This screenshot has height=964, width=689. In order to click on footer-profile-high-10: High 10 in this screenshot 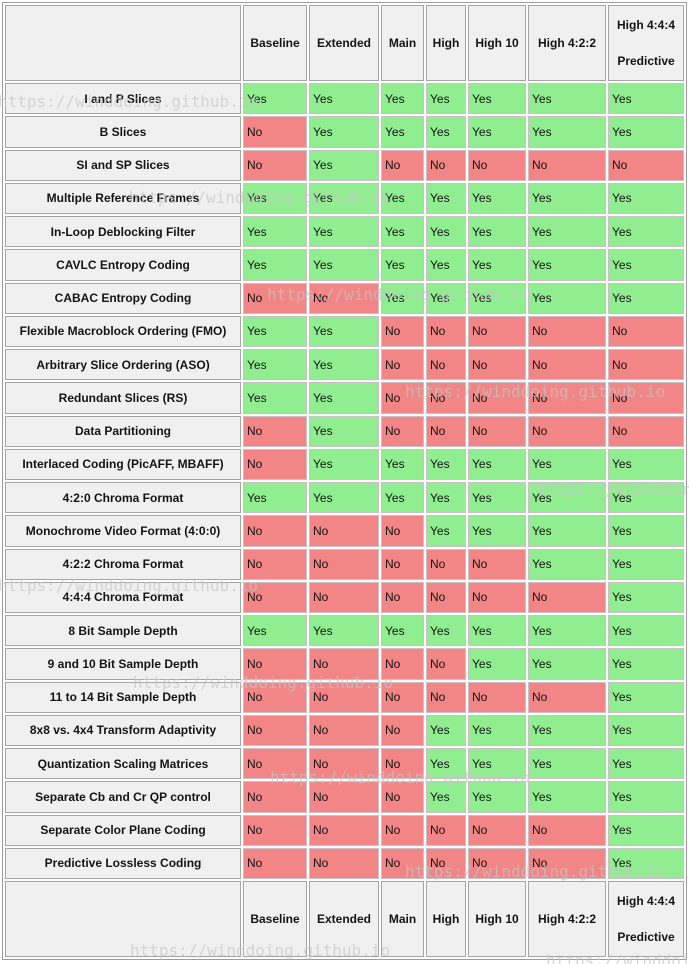, I will do `click(497, 919)`.